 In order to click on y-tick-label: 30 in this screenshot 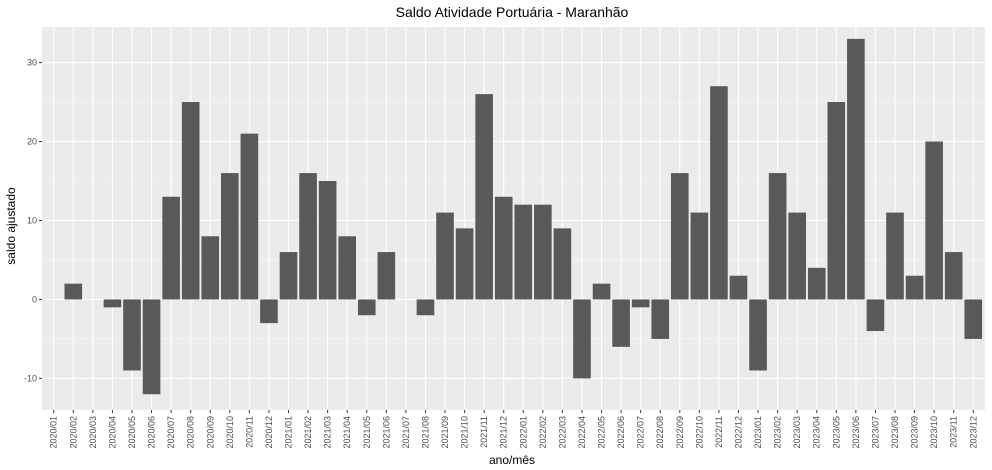, I will do `click(32, 63)`.